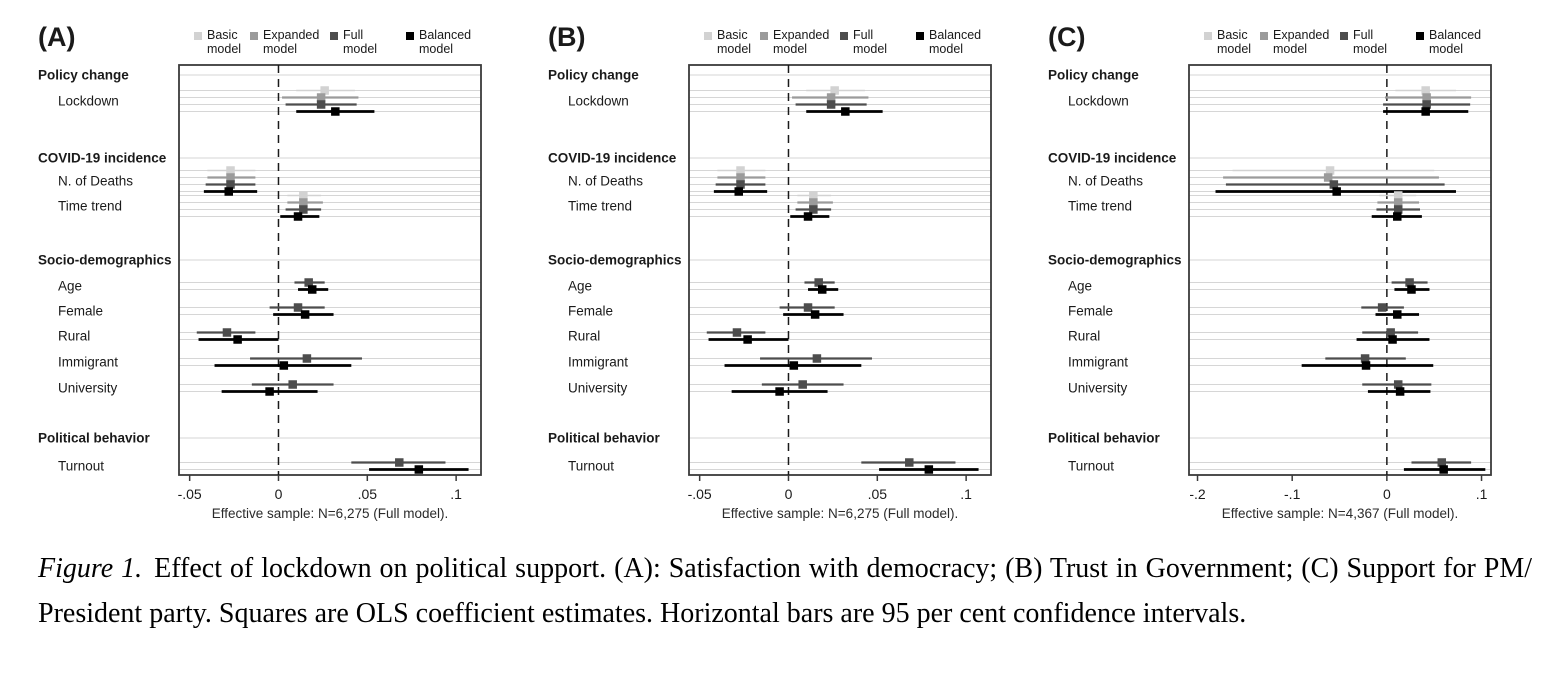 The image size is (1562, 694). What do you see at coordinates (732, 35) in the screenshot?
I see `legend-label-line1: Basic` at bounding box center [732, 35].